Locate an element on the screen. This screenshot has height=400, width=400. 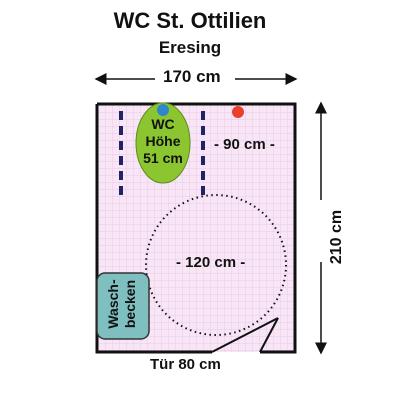
toilet-bowl is located at coordinates (163, 143).